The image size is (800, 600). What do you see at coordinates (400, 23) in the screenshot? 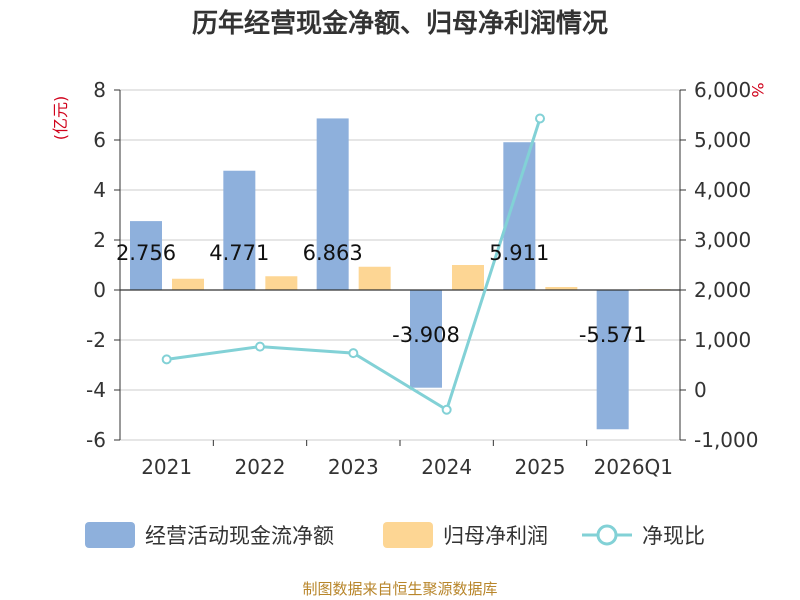
I see `chart-title: 历年经营现金净额、归母净利润情况` at bounding box center [400, 23].